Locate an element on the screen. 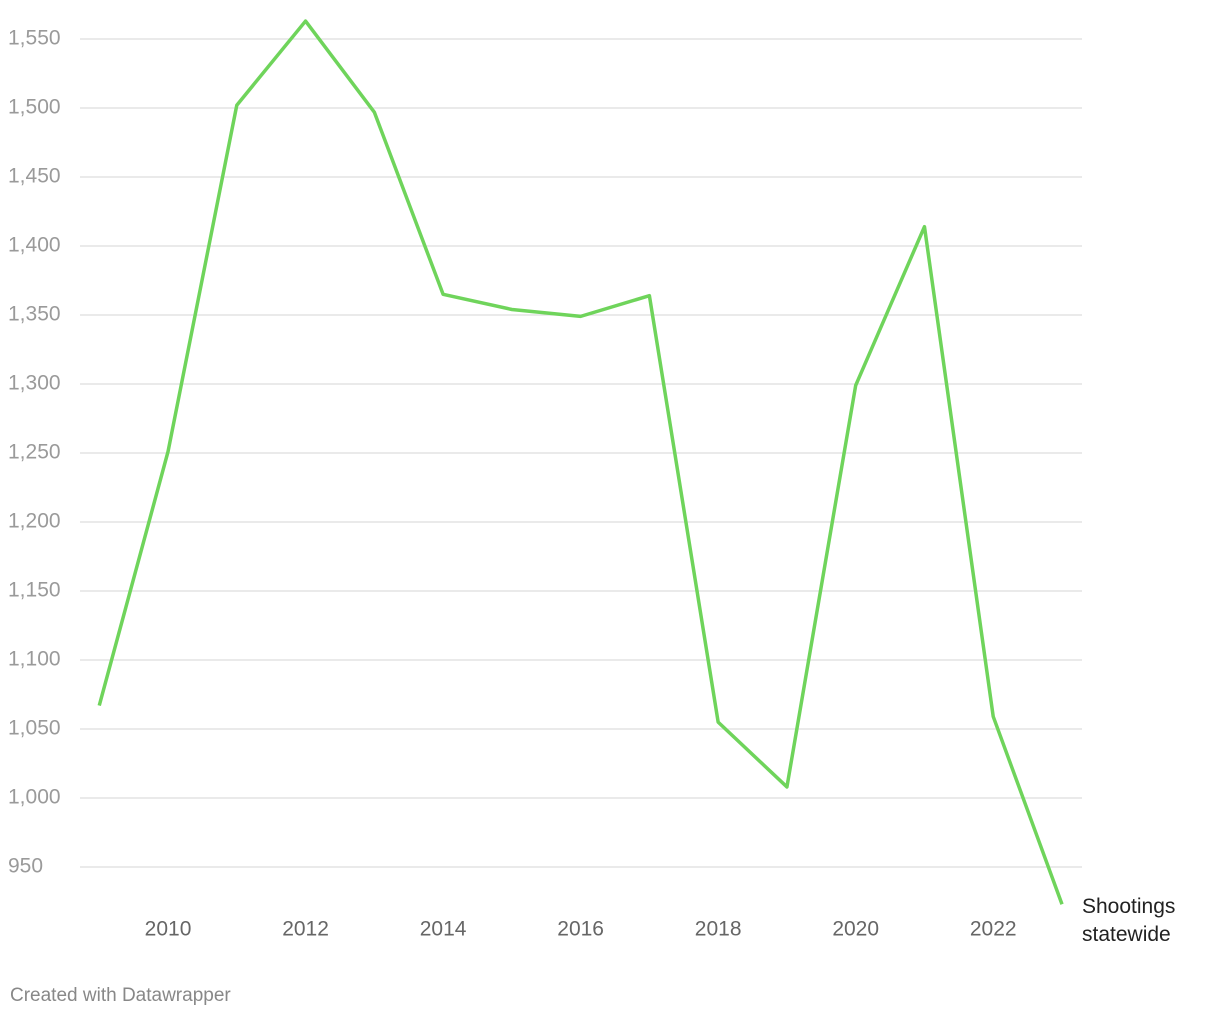 The width and height of the screenshot is (1220, 1020). y-tick-label: 1,200 is located at coordinates (34, 521).